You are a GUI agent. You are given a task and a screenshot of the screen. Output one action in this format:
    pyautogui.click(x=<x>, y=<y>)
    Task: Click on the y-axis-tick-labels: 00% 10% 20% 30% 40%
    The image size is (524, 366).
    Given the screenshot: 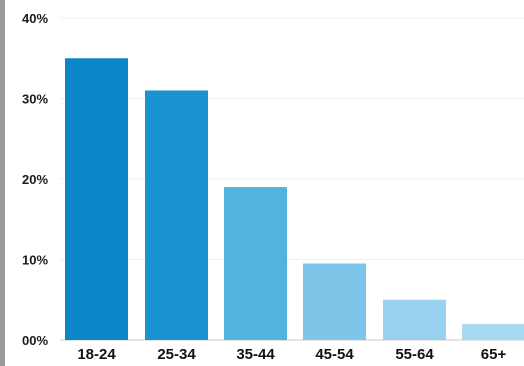 What is the action you would take?
    pyautogui.click(x=35, y=179)
    